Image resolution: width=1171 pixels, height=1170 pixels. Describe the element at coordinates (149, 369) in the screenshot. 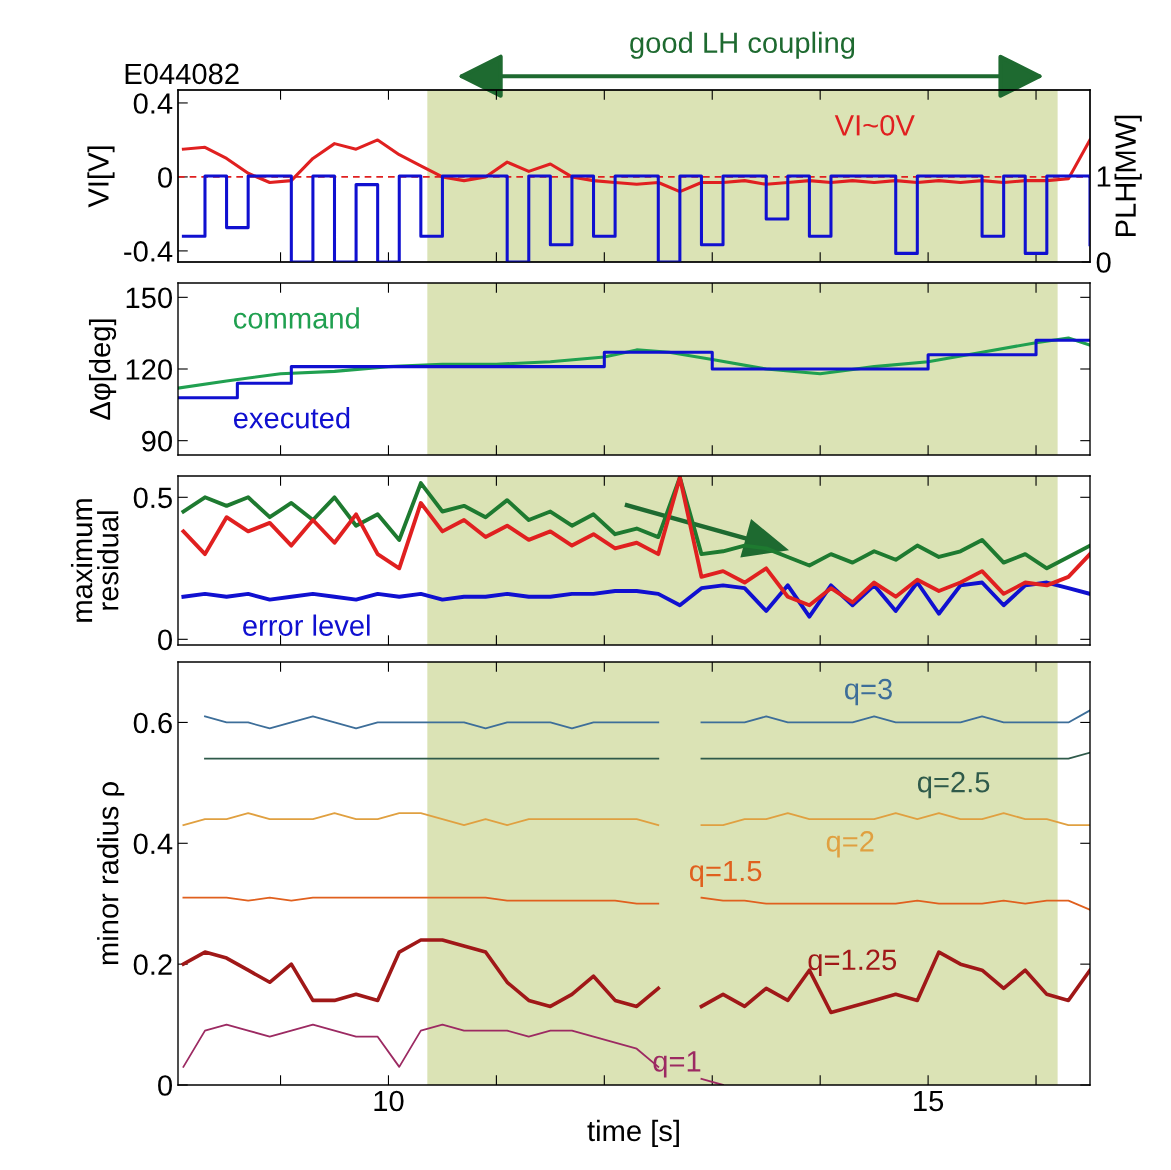

I see `y-tick-label: 120` at that location.